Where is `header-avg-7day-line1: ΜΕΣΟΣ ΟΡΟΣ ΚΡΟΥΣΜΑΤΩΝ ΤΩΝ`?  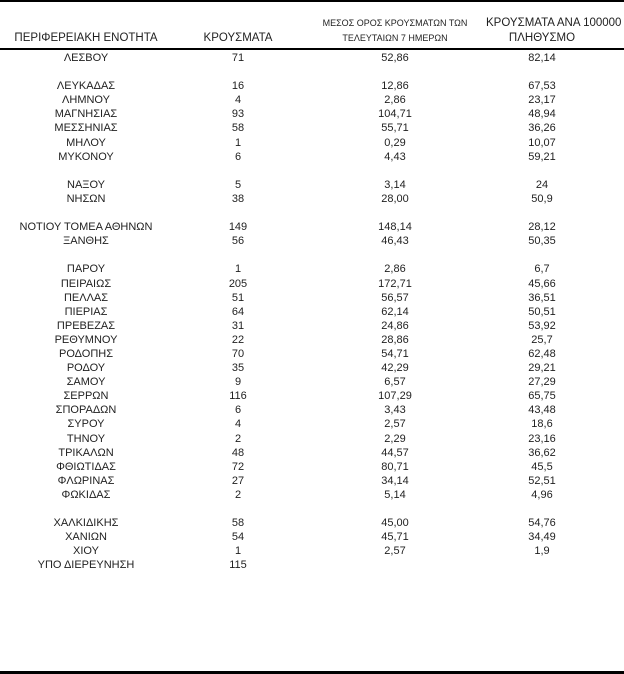 header-avg-7day-line1: ΜΕΣΟΣ ΟΡΟΣ ΚΡΟΥΣΜΑΤΩΝ ΤΩΝ is located at coordinates (395, 23).